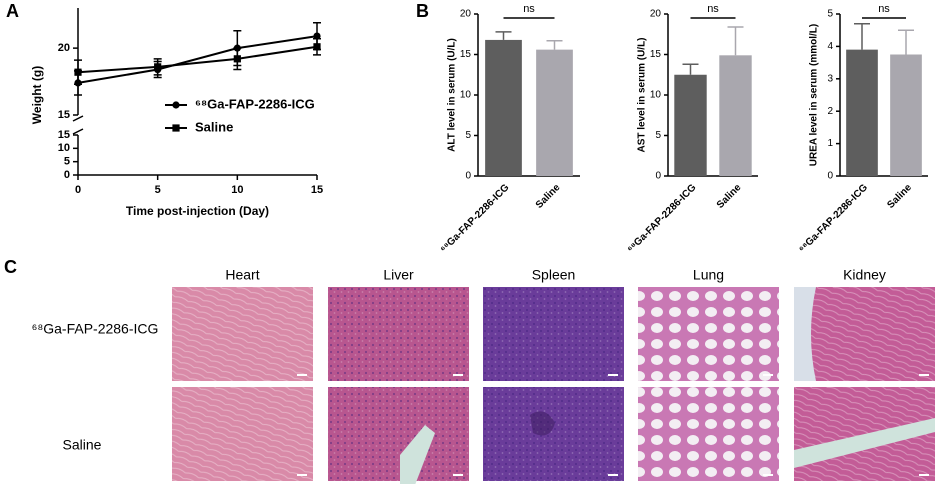  I want to click on y-axis-label: Weight (g), so click(37, 95).